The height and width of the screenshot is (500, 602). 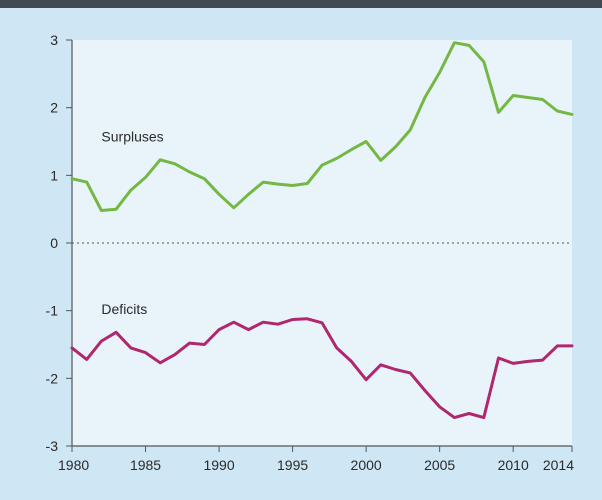 I want to click on y-tick-label: 1, so click(x=54, y=175).